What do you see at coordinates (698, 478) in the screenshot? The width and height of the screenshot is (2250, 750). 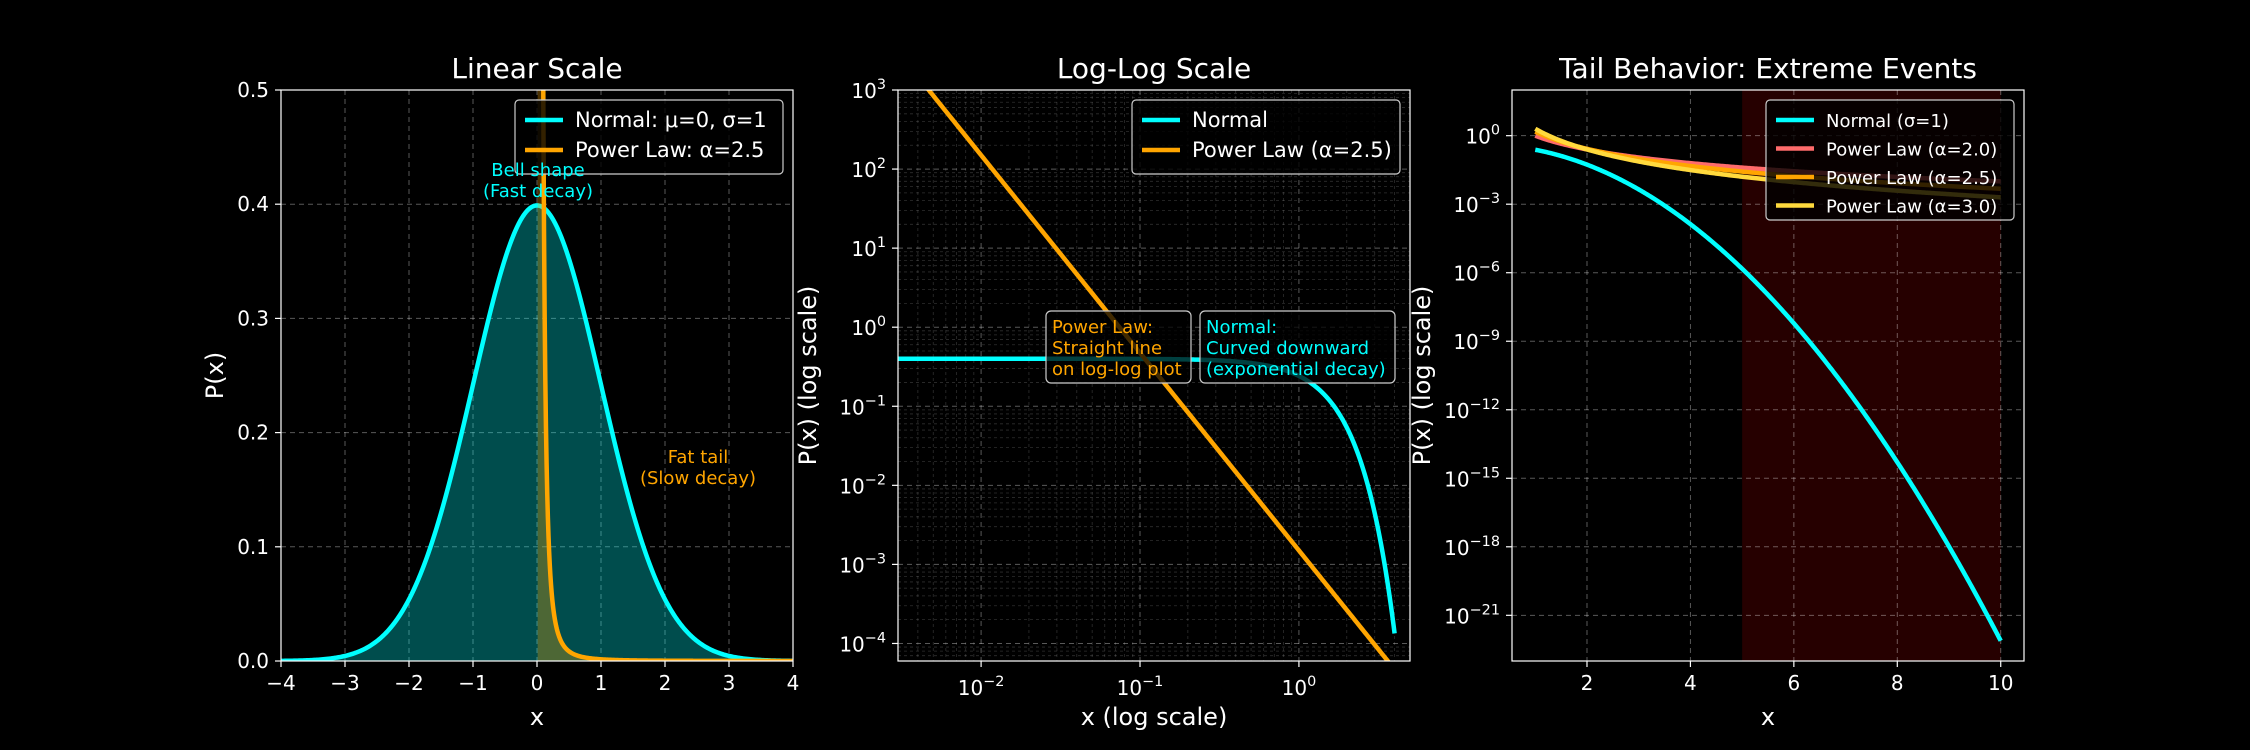 I see `annotation-line: (Slow decay)` at bounding box center [698, 478].